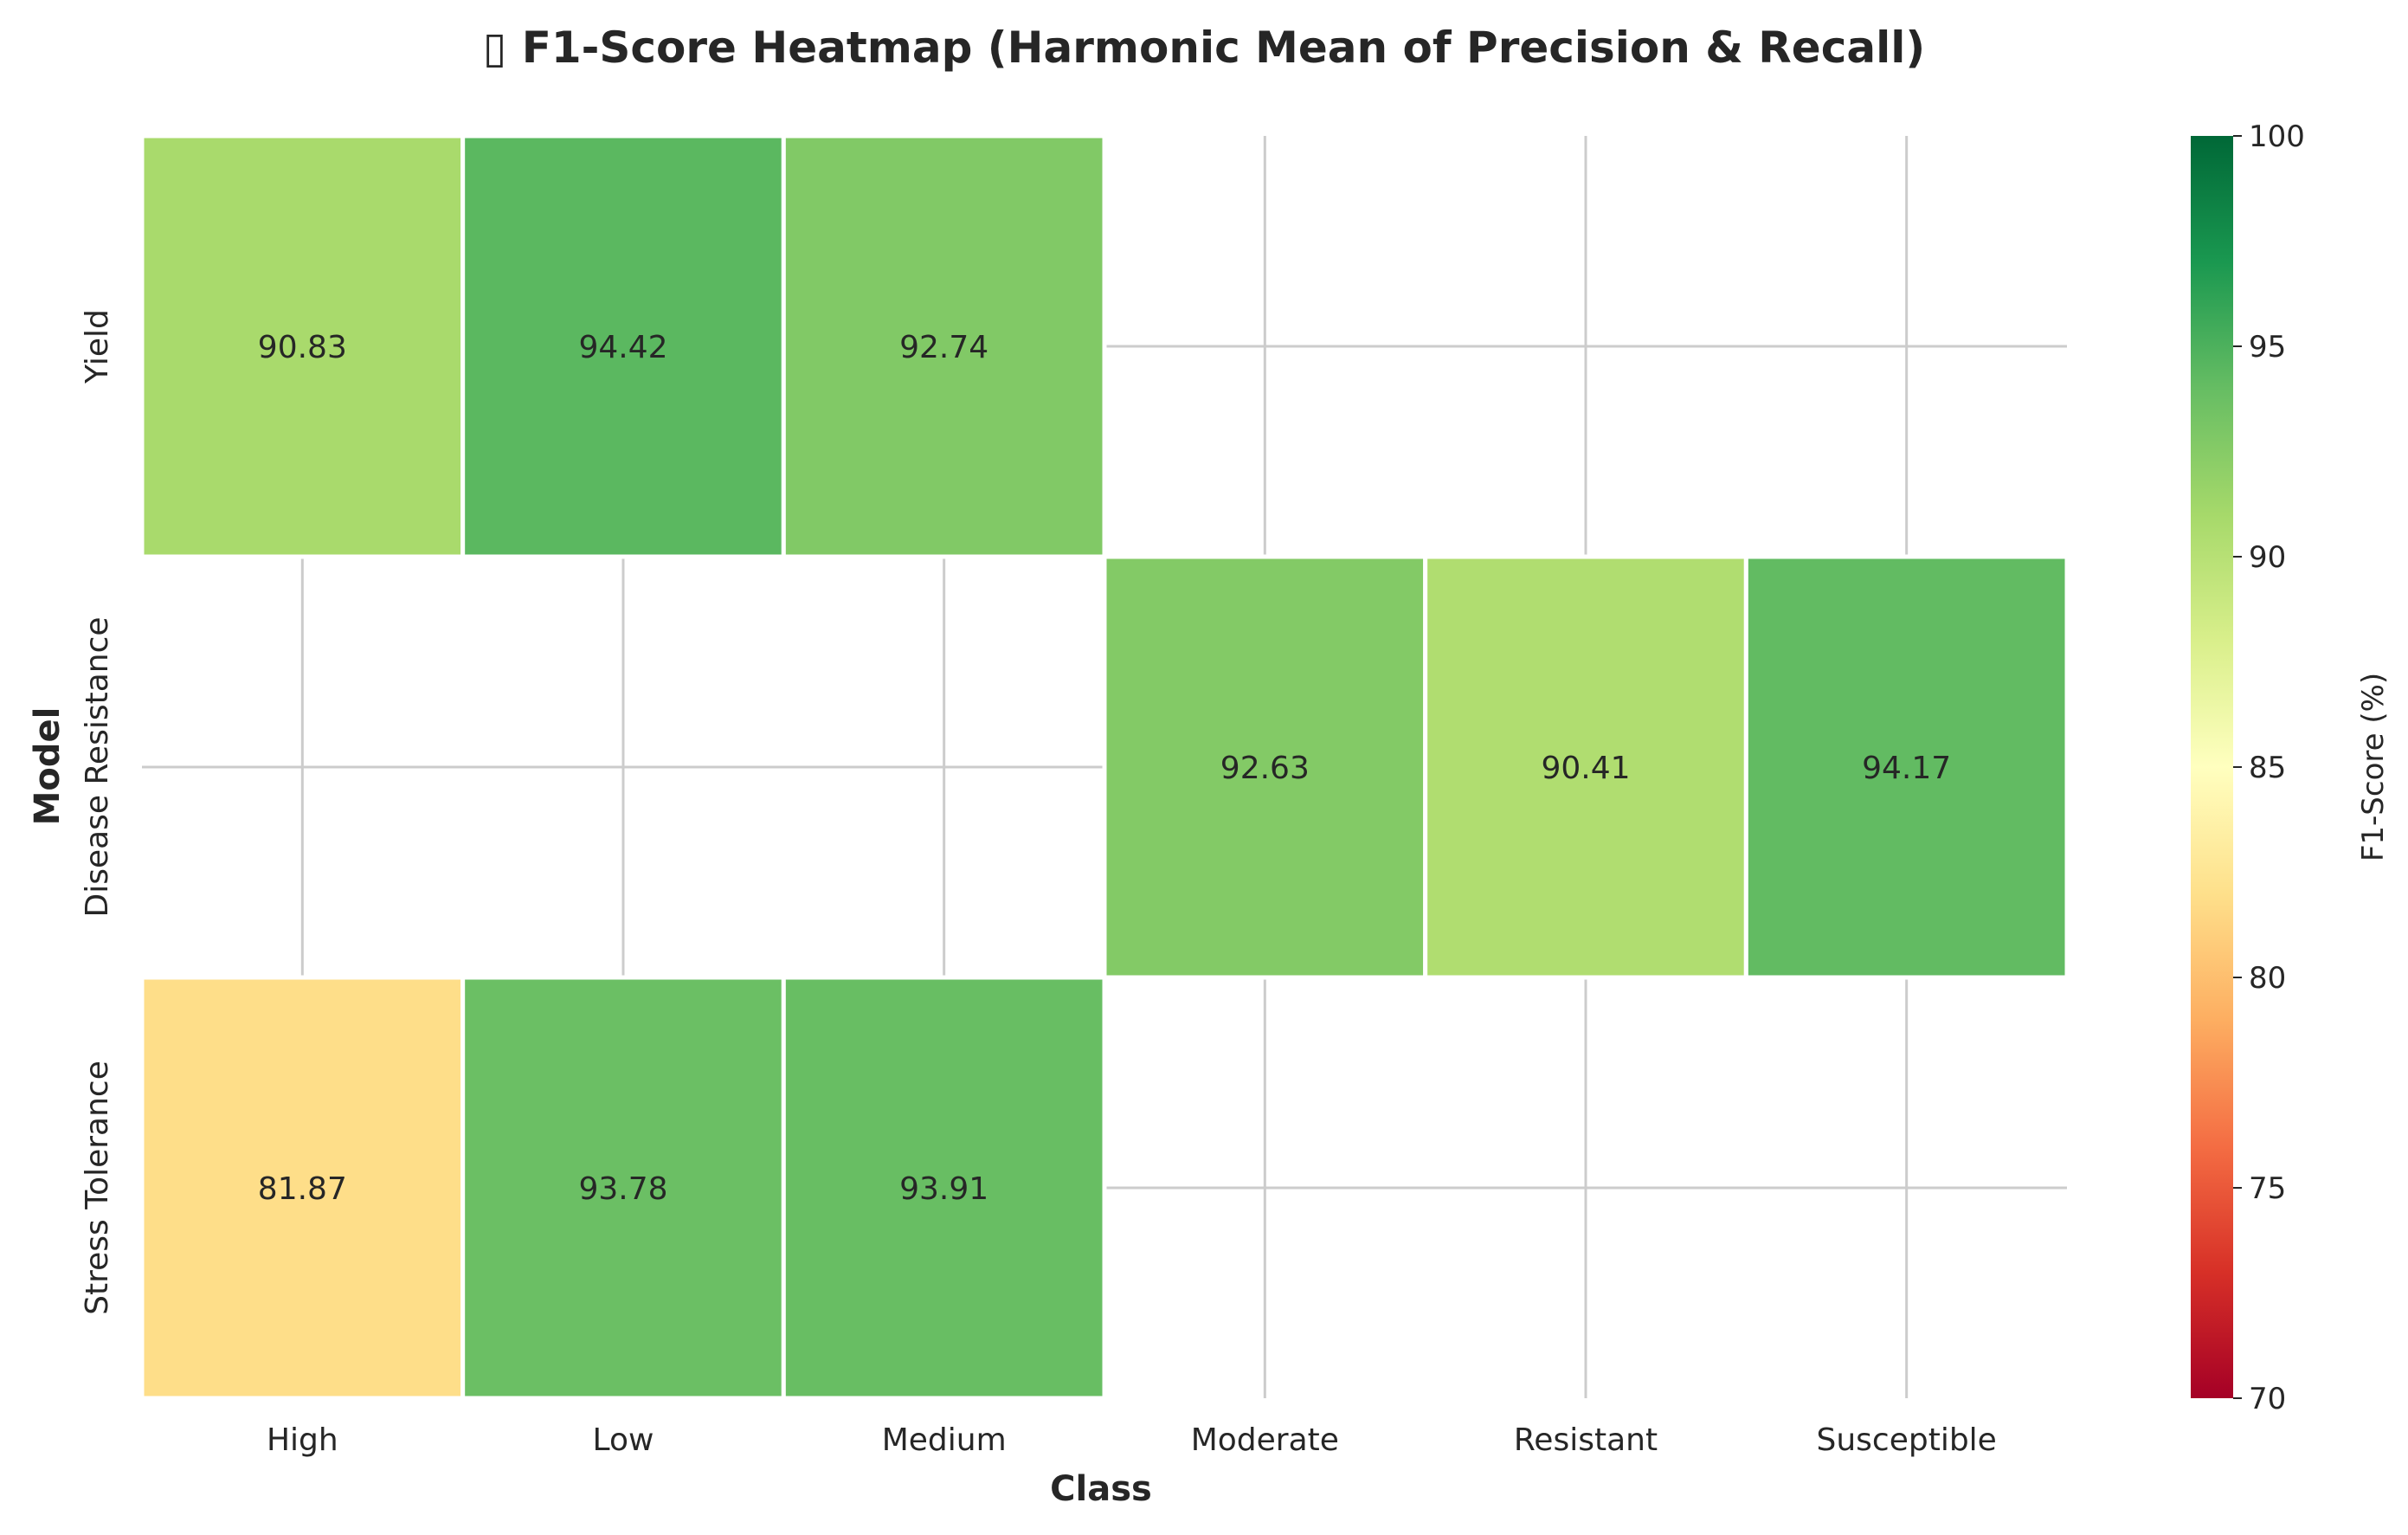  What do you see at coordinates (97, 766) in the screenshot?
I see `y-tick-label: Disease Resistance` at bounding box center [97, 766].